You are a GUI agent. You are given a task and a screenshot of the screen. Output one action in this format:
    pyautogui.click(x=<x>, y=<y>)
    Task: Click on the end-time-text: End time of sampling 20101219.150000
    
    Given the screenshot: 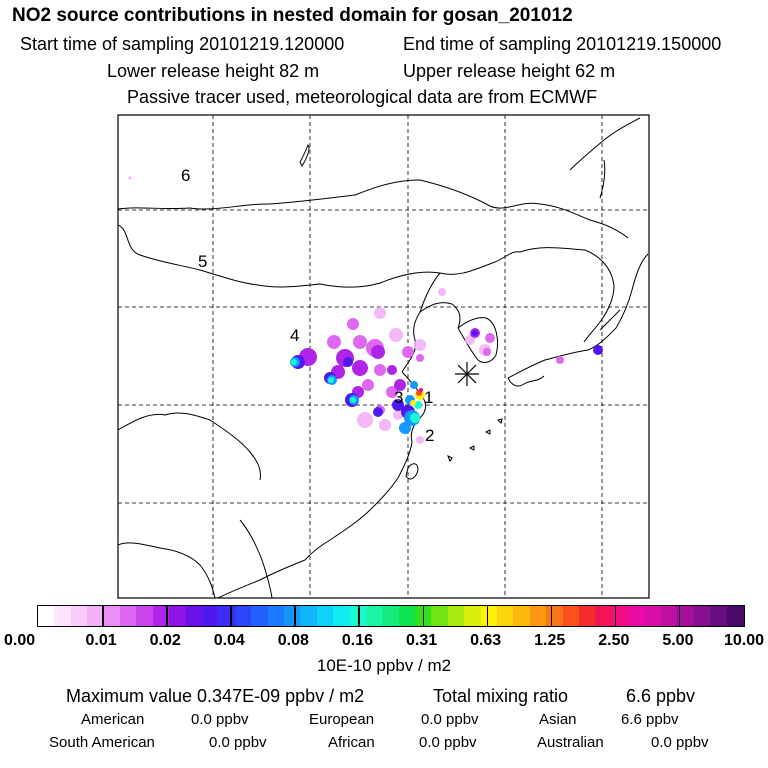 What is the action you would take?
    pyautogui.click(x=562, y=44)
    